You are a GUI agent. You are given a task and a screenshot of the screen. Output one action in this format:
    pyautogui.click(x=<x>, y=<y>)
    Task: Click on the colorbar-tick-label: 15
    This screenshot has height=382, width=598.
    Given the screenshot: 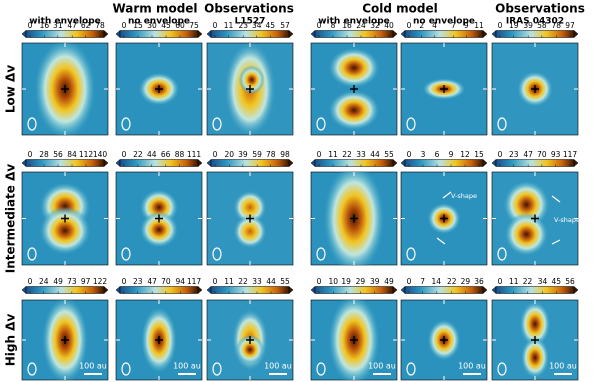 What is the action you would take?
    pyautogui.click(x=479, y=154)
    